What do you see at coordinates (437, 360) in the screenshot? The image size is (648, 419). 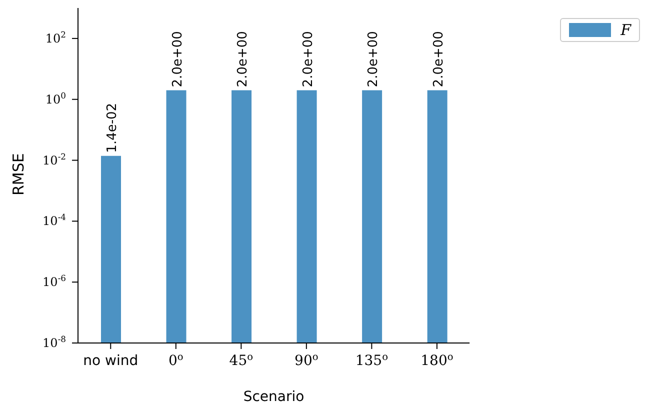 I see `x-tick-label: 180$^{o}$` at bounding box center [437, 360].